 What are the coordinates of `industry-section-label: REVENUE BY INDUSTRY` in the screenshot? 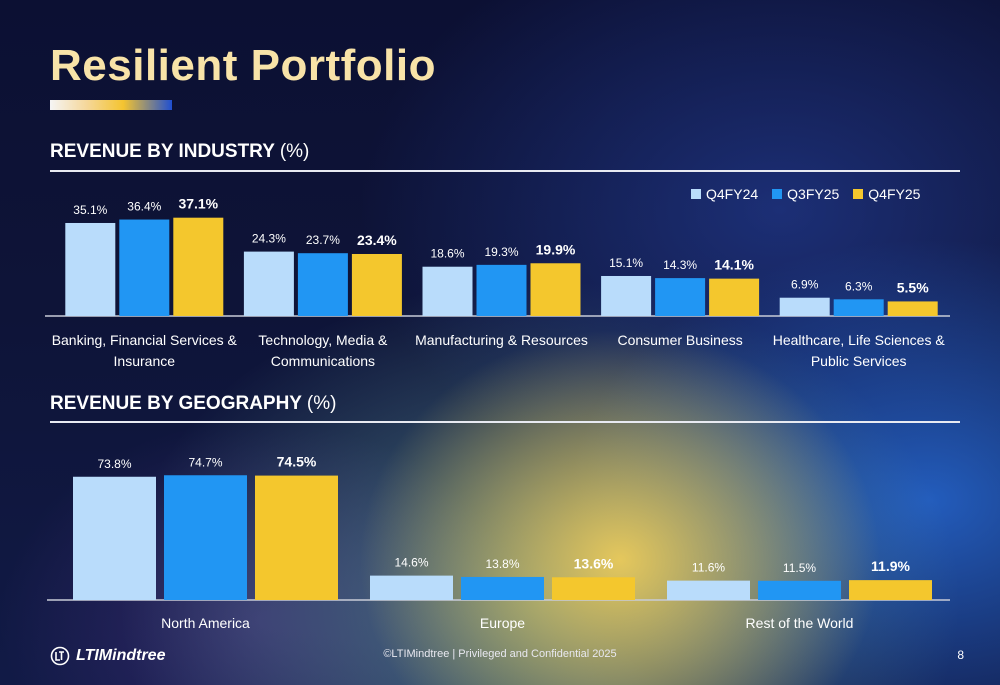 It's located at (162, 151).